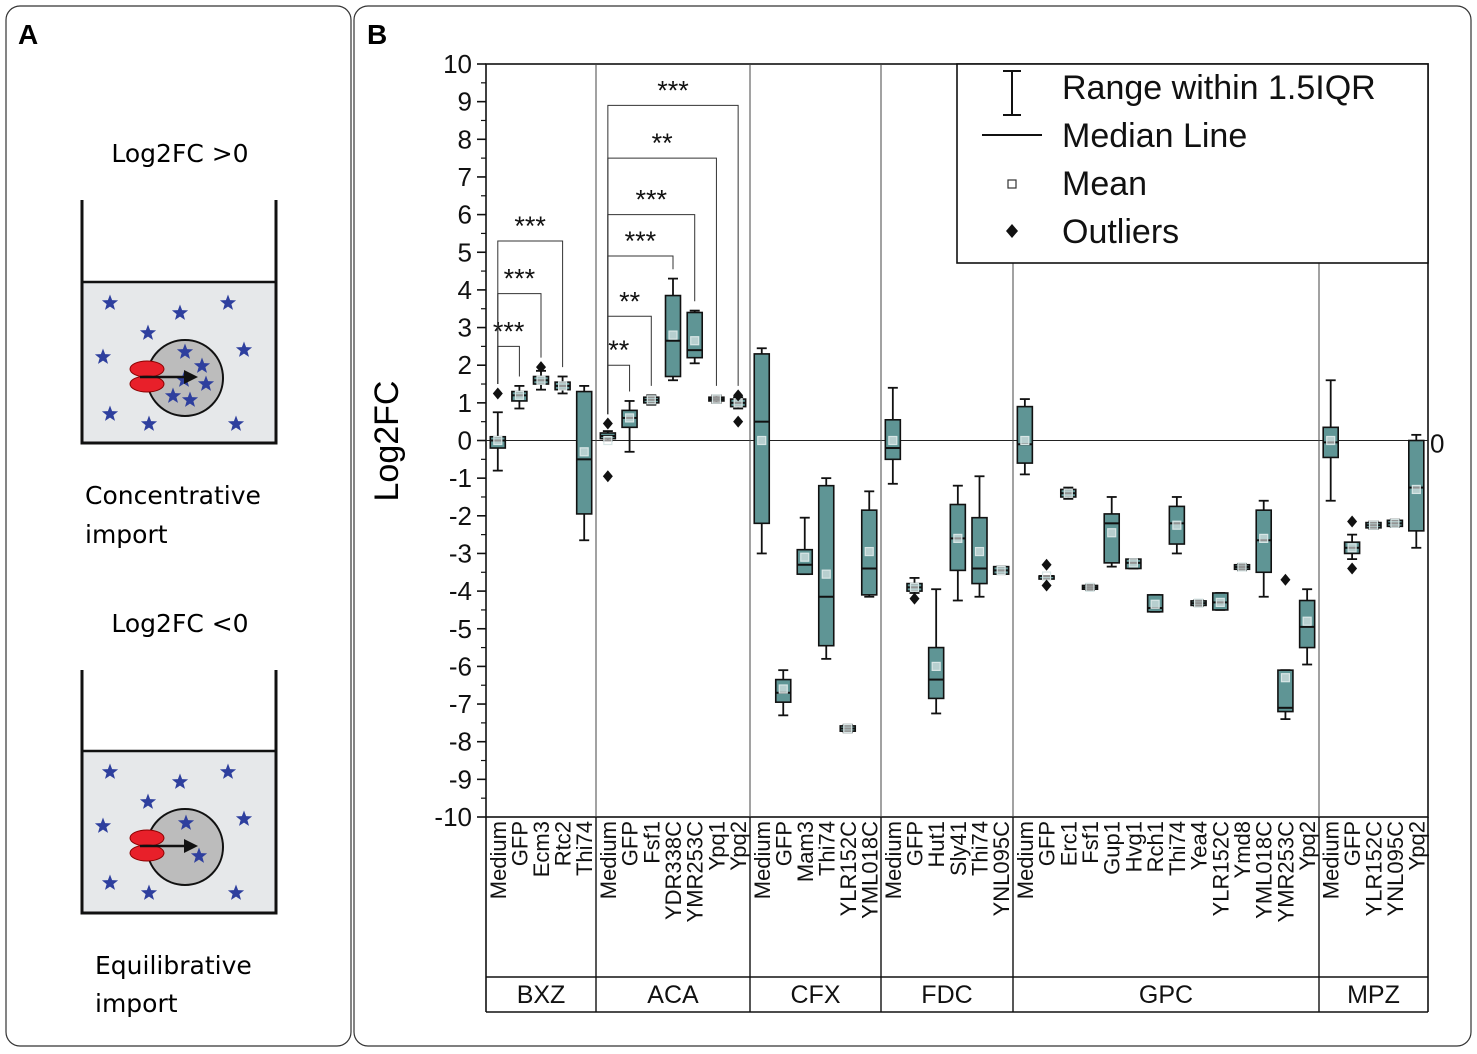 The height and width of the screenshot is (1054, 1477). I want to click on legend-mean-icon, so click(1012, 184).